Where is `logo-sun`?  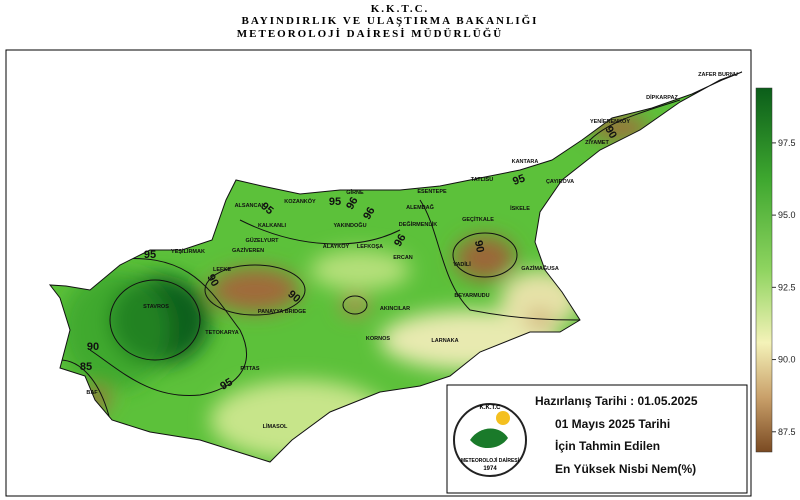
logo-sun is located at coordinates (503, 418).